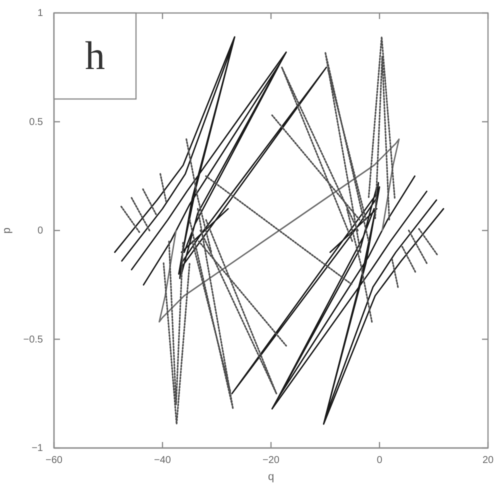  I want to click on y-tick-label: −1, so click(38, 448).